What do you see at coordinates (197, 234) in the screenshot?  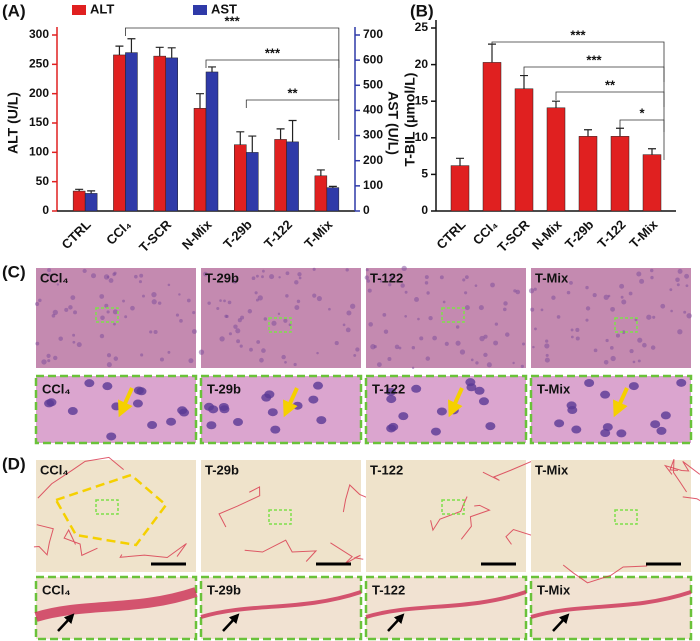 I see `x-tick-label: N-Mix` at bounding box center [197, 234].